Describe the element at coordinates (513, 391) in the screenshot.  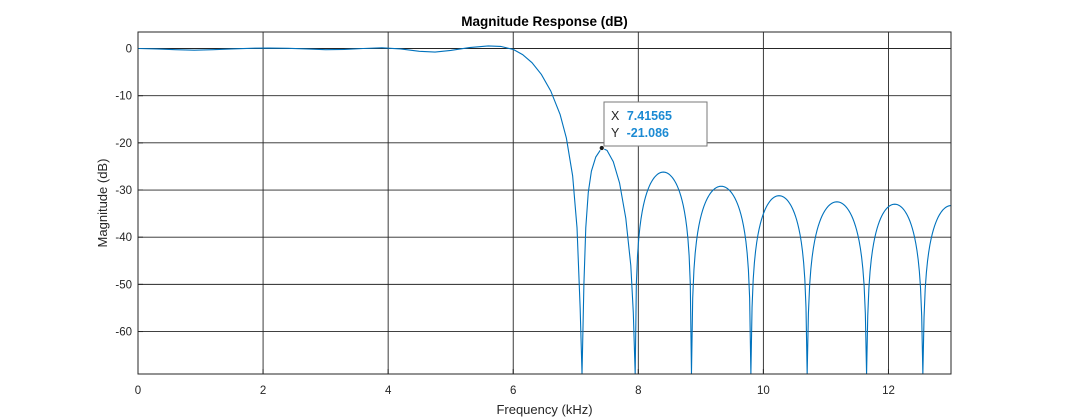
I see `x-tick-label: 6` at that location.